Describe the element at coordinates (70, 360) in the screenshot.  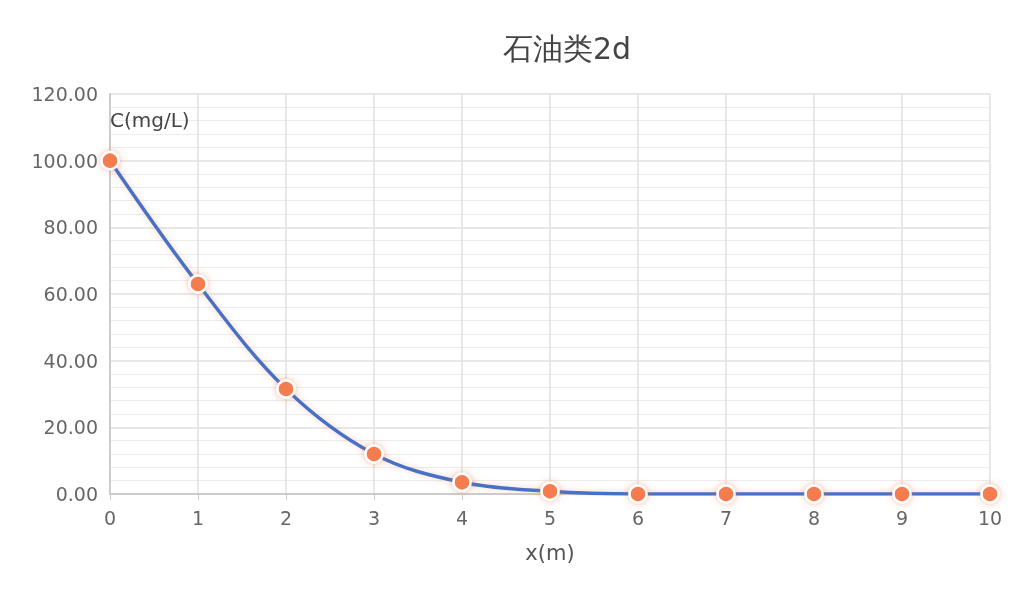
I see `y-tick-label: 40.00` at that location.